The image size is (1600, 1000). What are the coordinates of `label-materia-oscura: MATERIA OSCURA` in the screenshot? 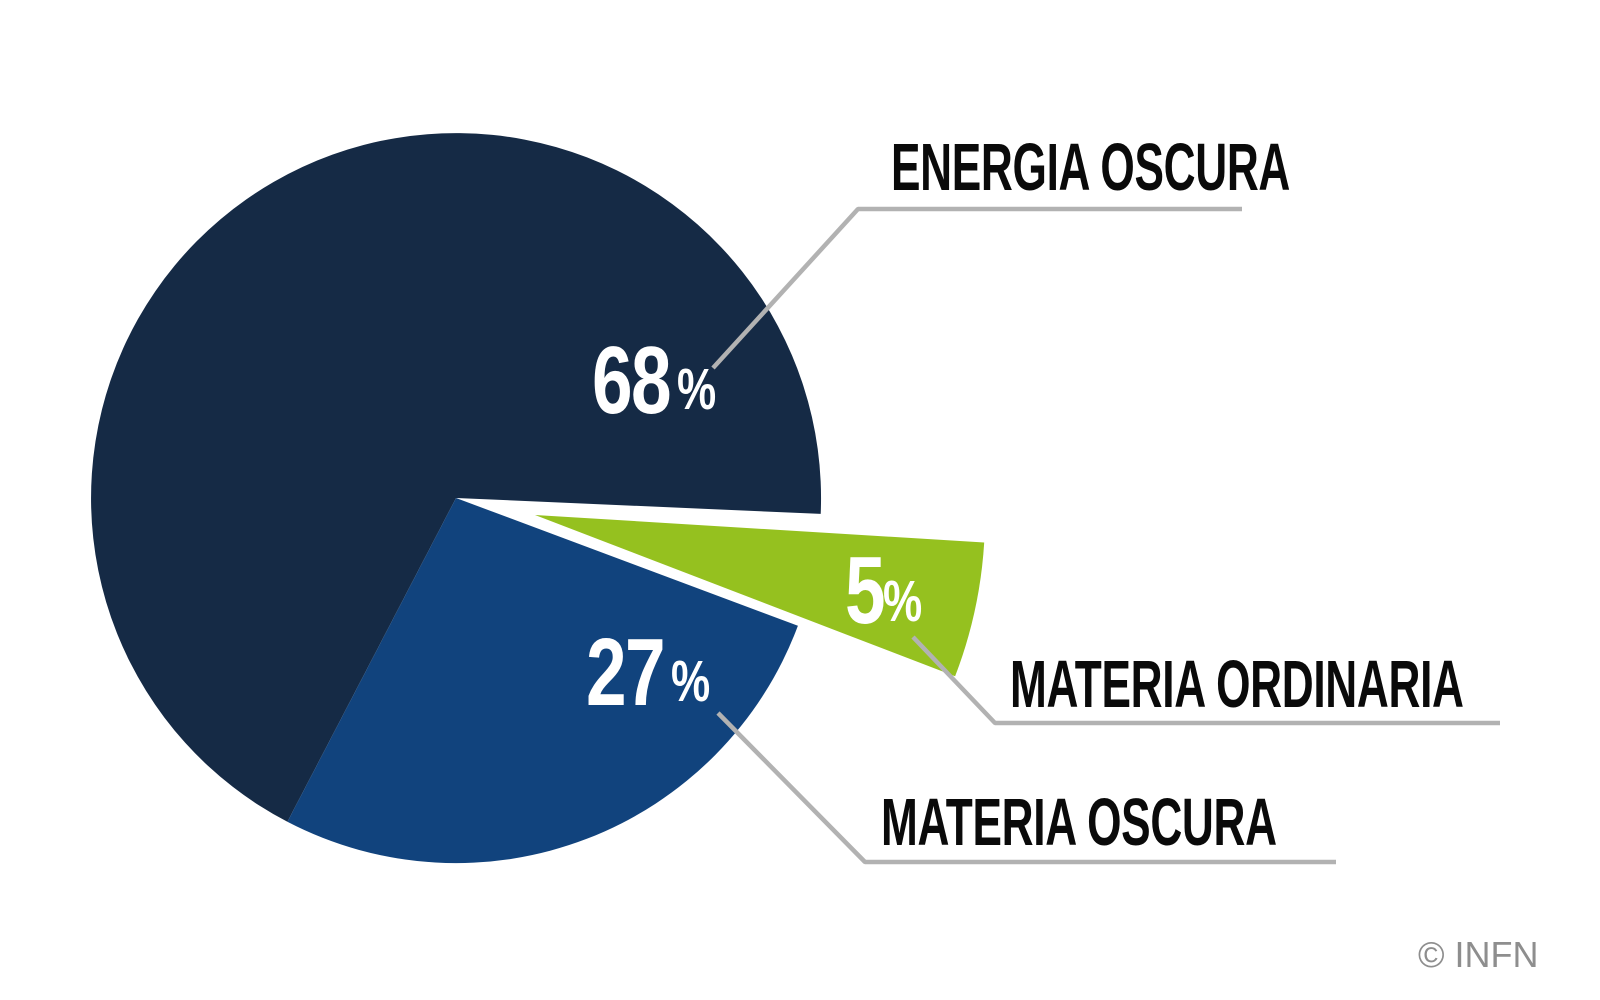 It's located at (1079, 823).